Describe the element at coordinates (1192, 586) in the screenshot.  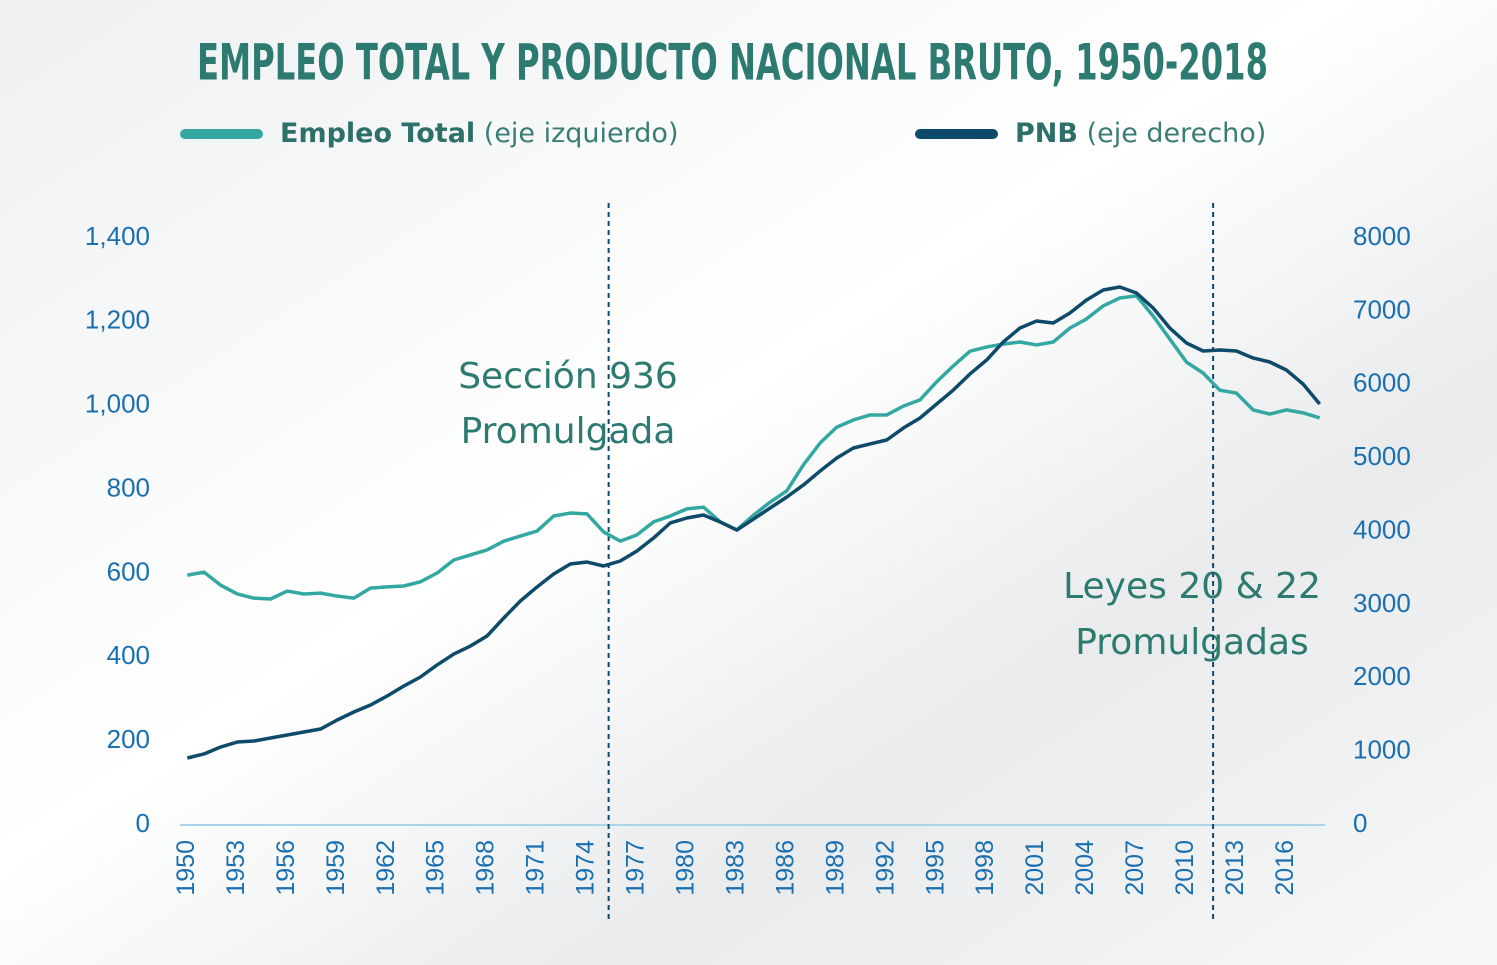
I see `annotation: Leyes 20 & 22` at that location.